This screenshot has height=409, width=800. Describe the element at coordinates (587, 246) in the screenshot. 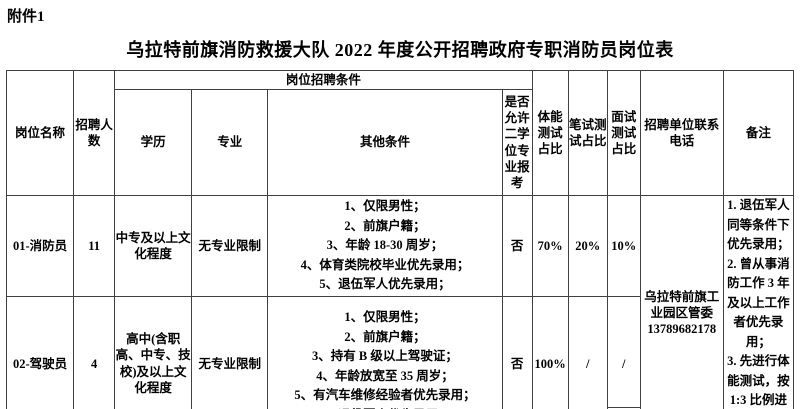

I see `cell-written-ratio: 20%` at that location.